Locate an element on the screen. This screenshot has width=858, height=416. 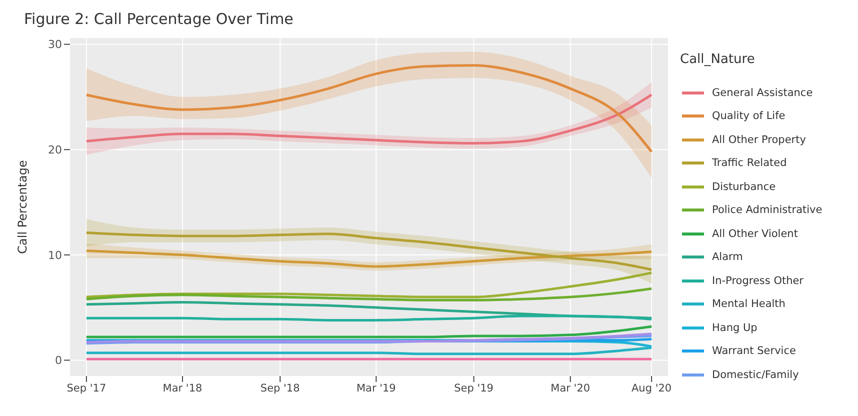
y-tick-label: 20 is located at coordinates (55, 150).